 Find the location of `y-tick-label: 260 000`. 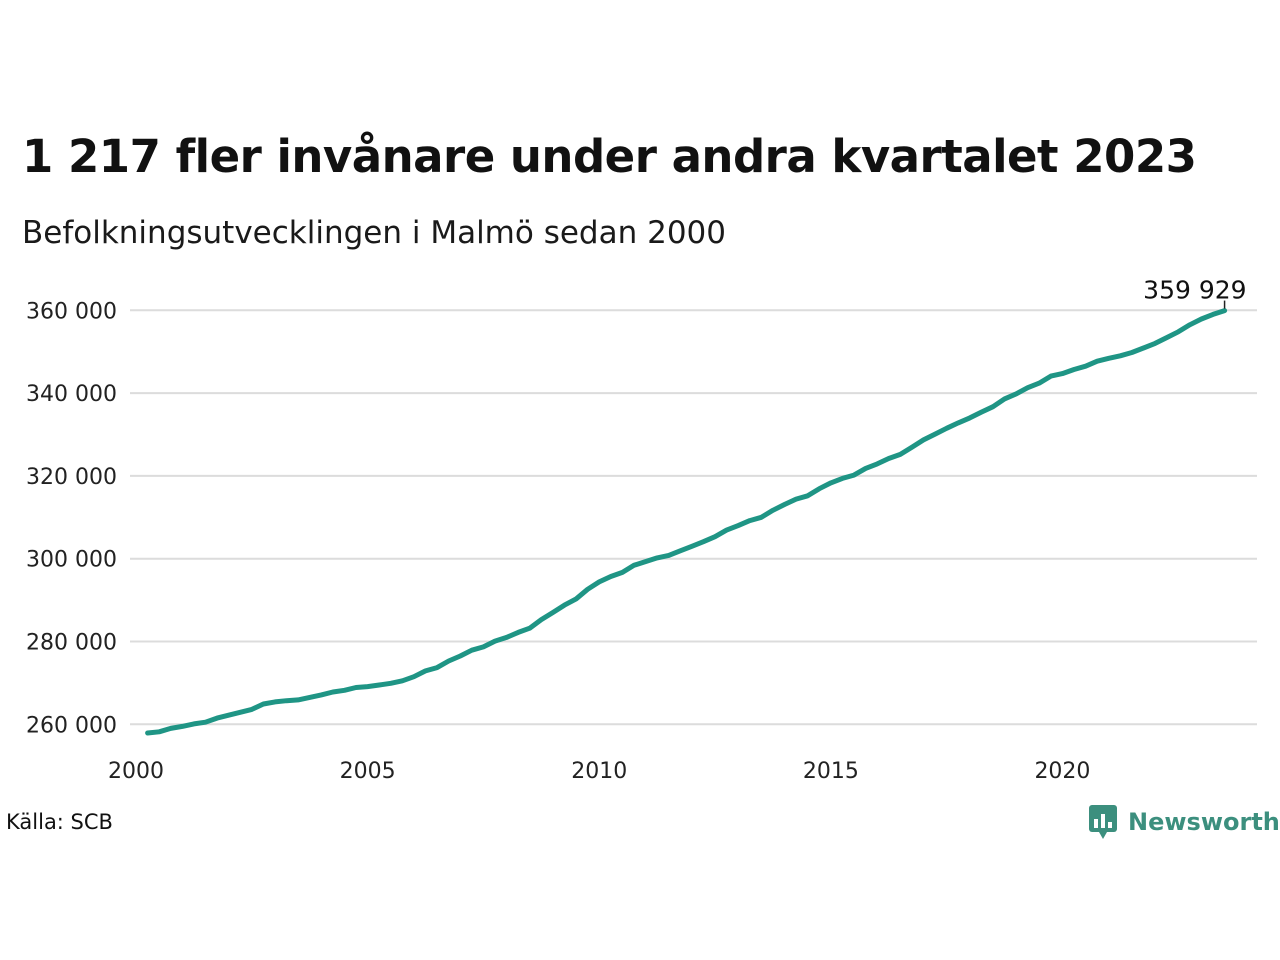

y-tick-label: 260 000 is located at coordinates (71, 725).